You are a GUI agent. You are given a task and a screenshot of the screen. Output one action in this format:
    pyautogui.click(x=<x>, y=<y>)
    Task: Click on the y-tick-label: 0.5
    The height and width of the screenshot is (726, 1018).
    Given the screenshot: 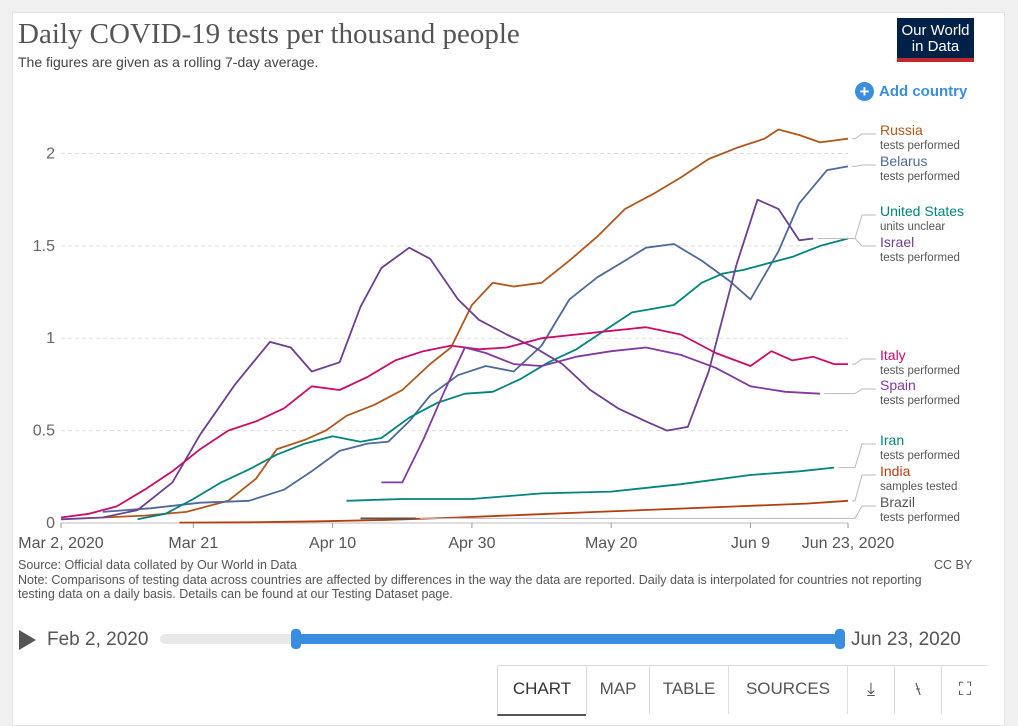 What is the action you would take?
    pyautogui.click(x=44, y=431)
    